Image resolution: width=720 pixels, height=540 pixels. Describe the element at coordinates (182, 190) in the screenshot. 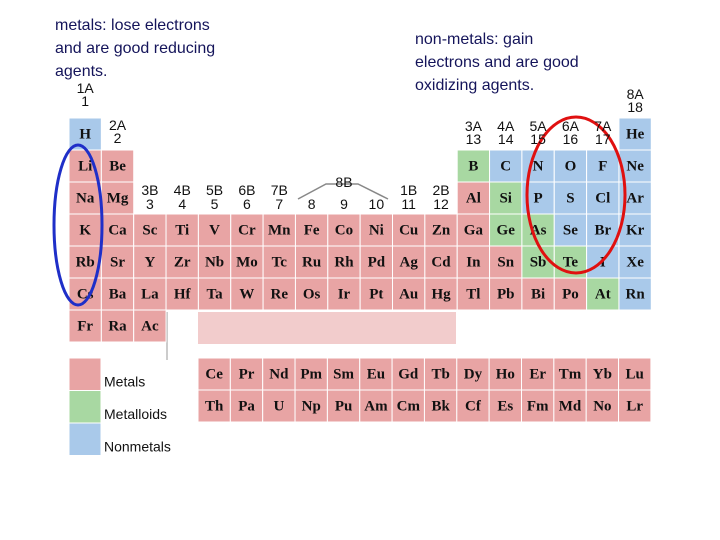

I see `group-label: 4B` at that location.